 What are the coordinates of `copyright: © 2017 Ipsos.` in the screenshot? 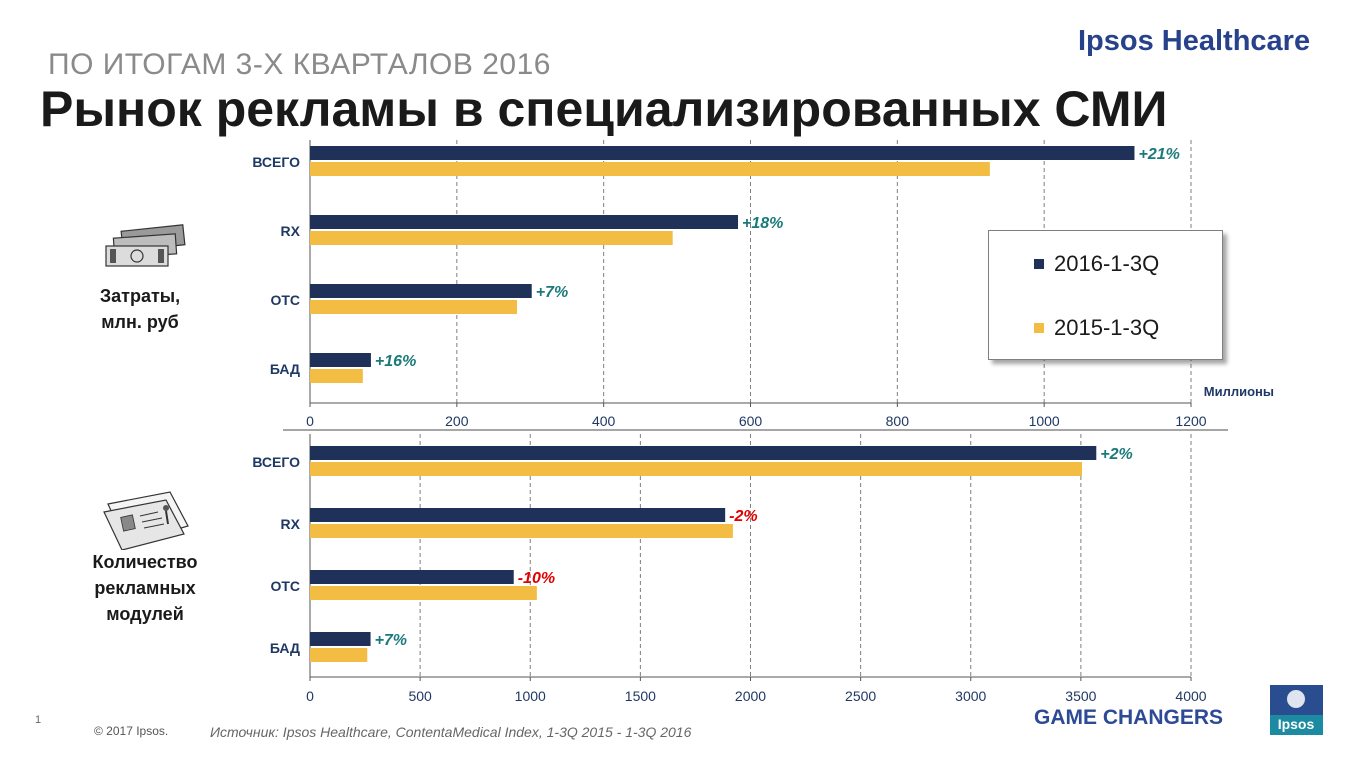 It's located at (131, 731).